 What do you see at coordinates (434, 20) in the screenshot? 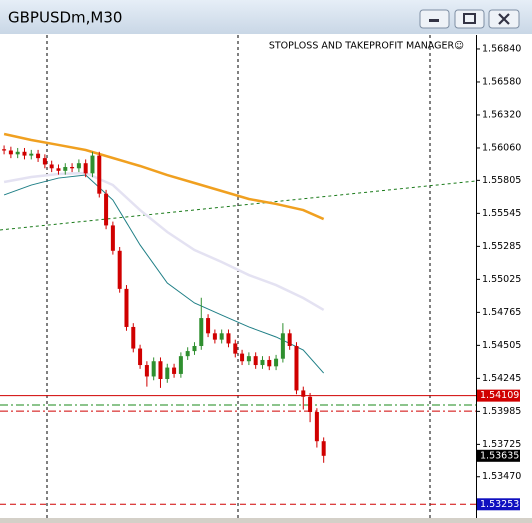
I see `minimize-icon` at bounding box center [434, 20].